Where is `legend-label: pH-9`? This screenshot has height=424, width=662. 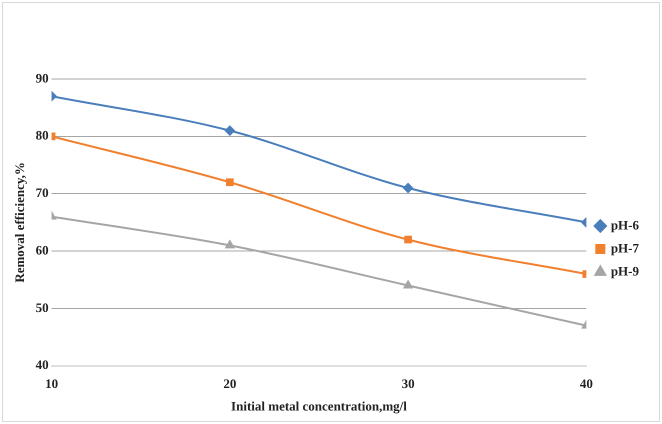 legend-label: pH-9 is located at coordinates (625, 270).